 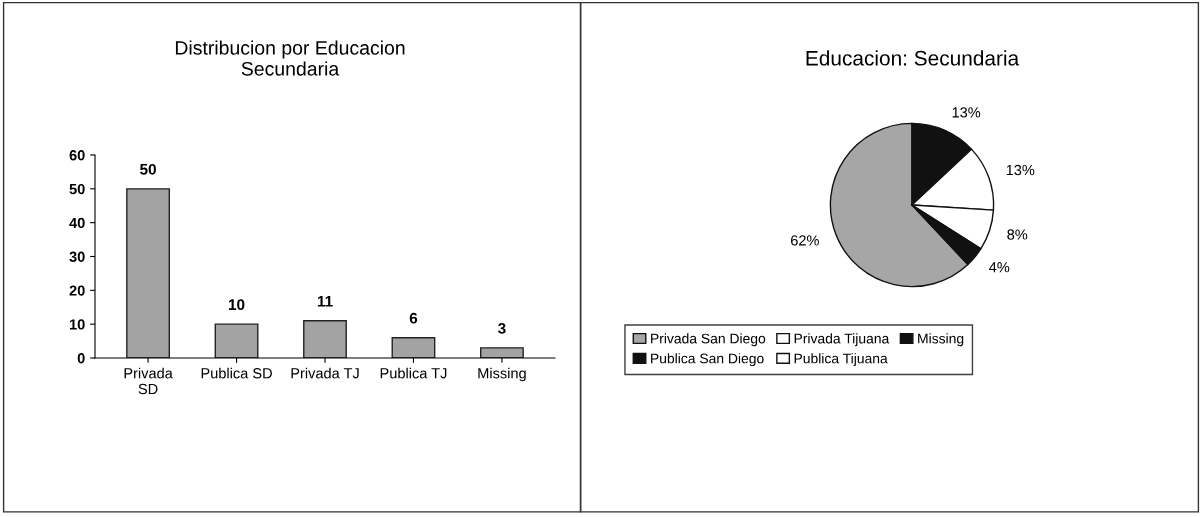 I want to click on data-label: 10, so click(x=237, y=305).